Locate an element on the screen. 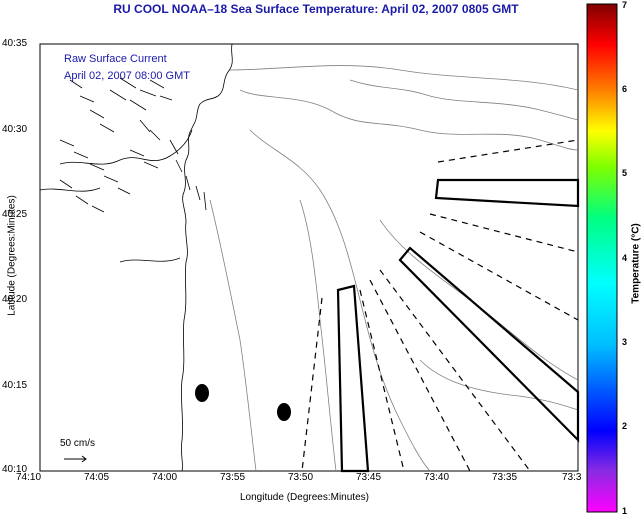 This screenshot has height=518, width=644. colorbar-tick: 2 is located at coordinates (625, 426).